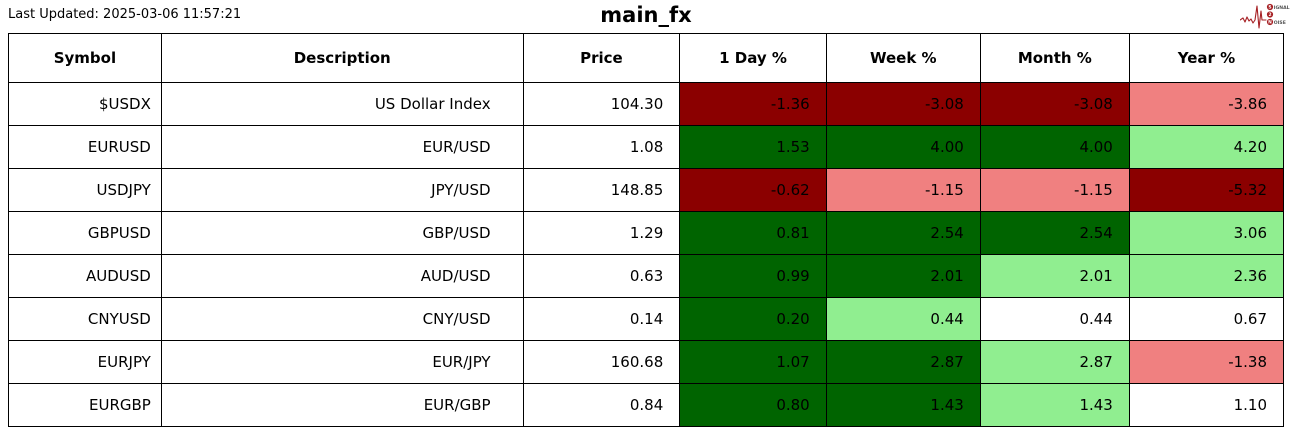 The image size is (1292, 437). I want to click on svg-text: 2, so click(1269, 15).